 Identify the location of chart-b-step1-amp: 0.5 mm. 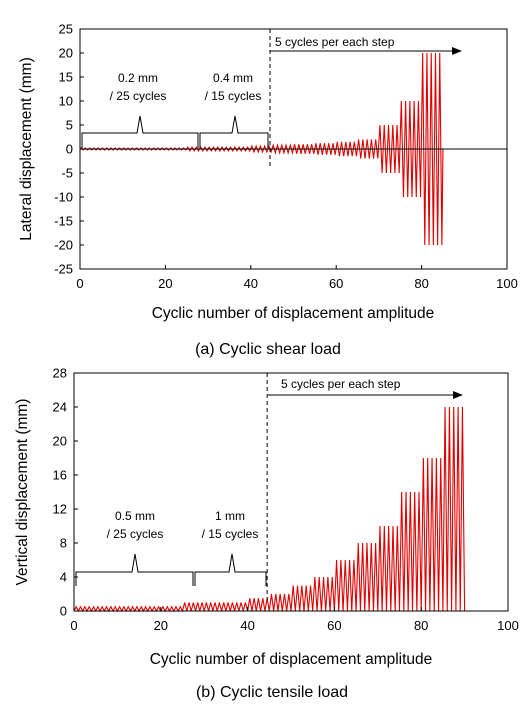
(135, 516).